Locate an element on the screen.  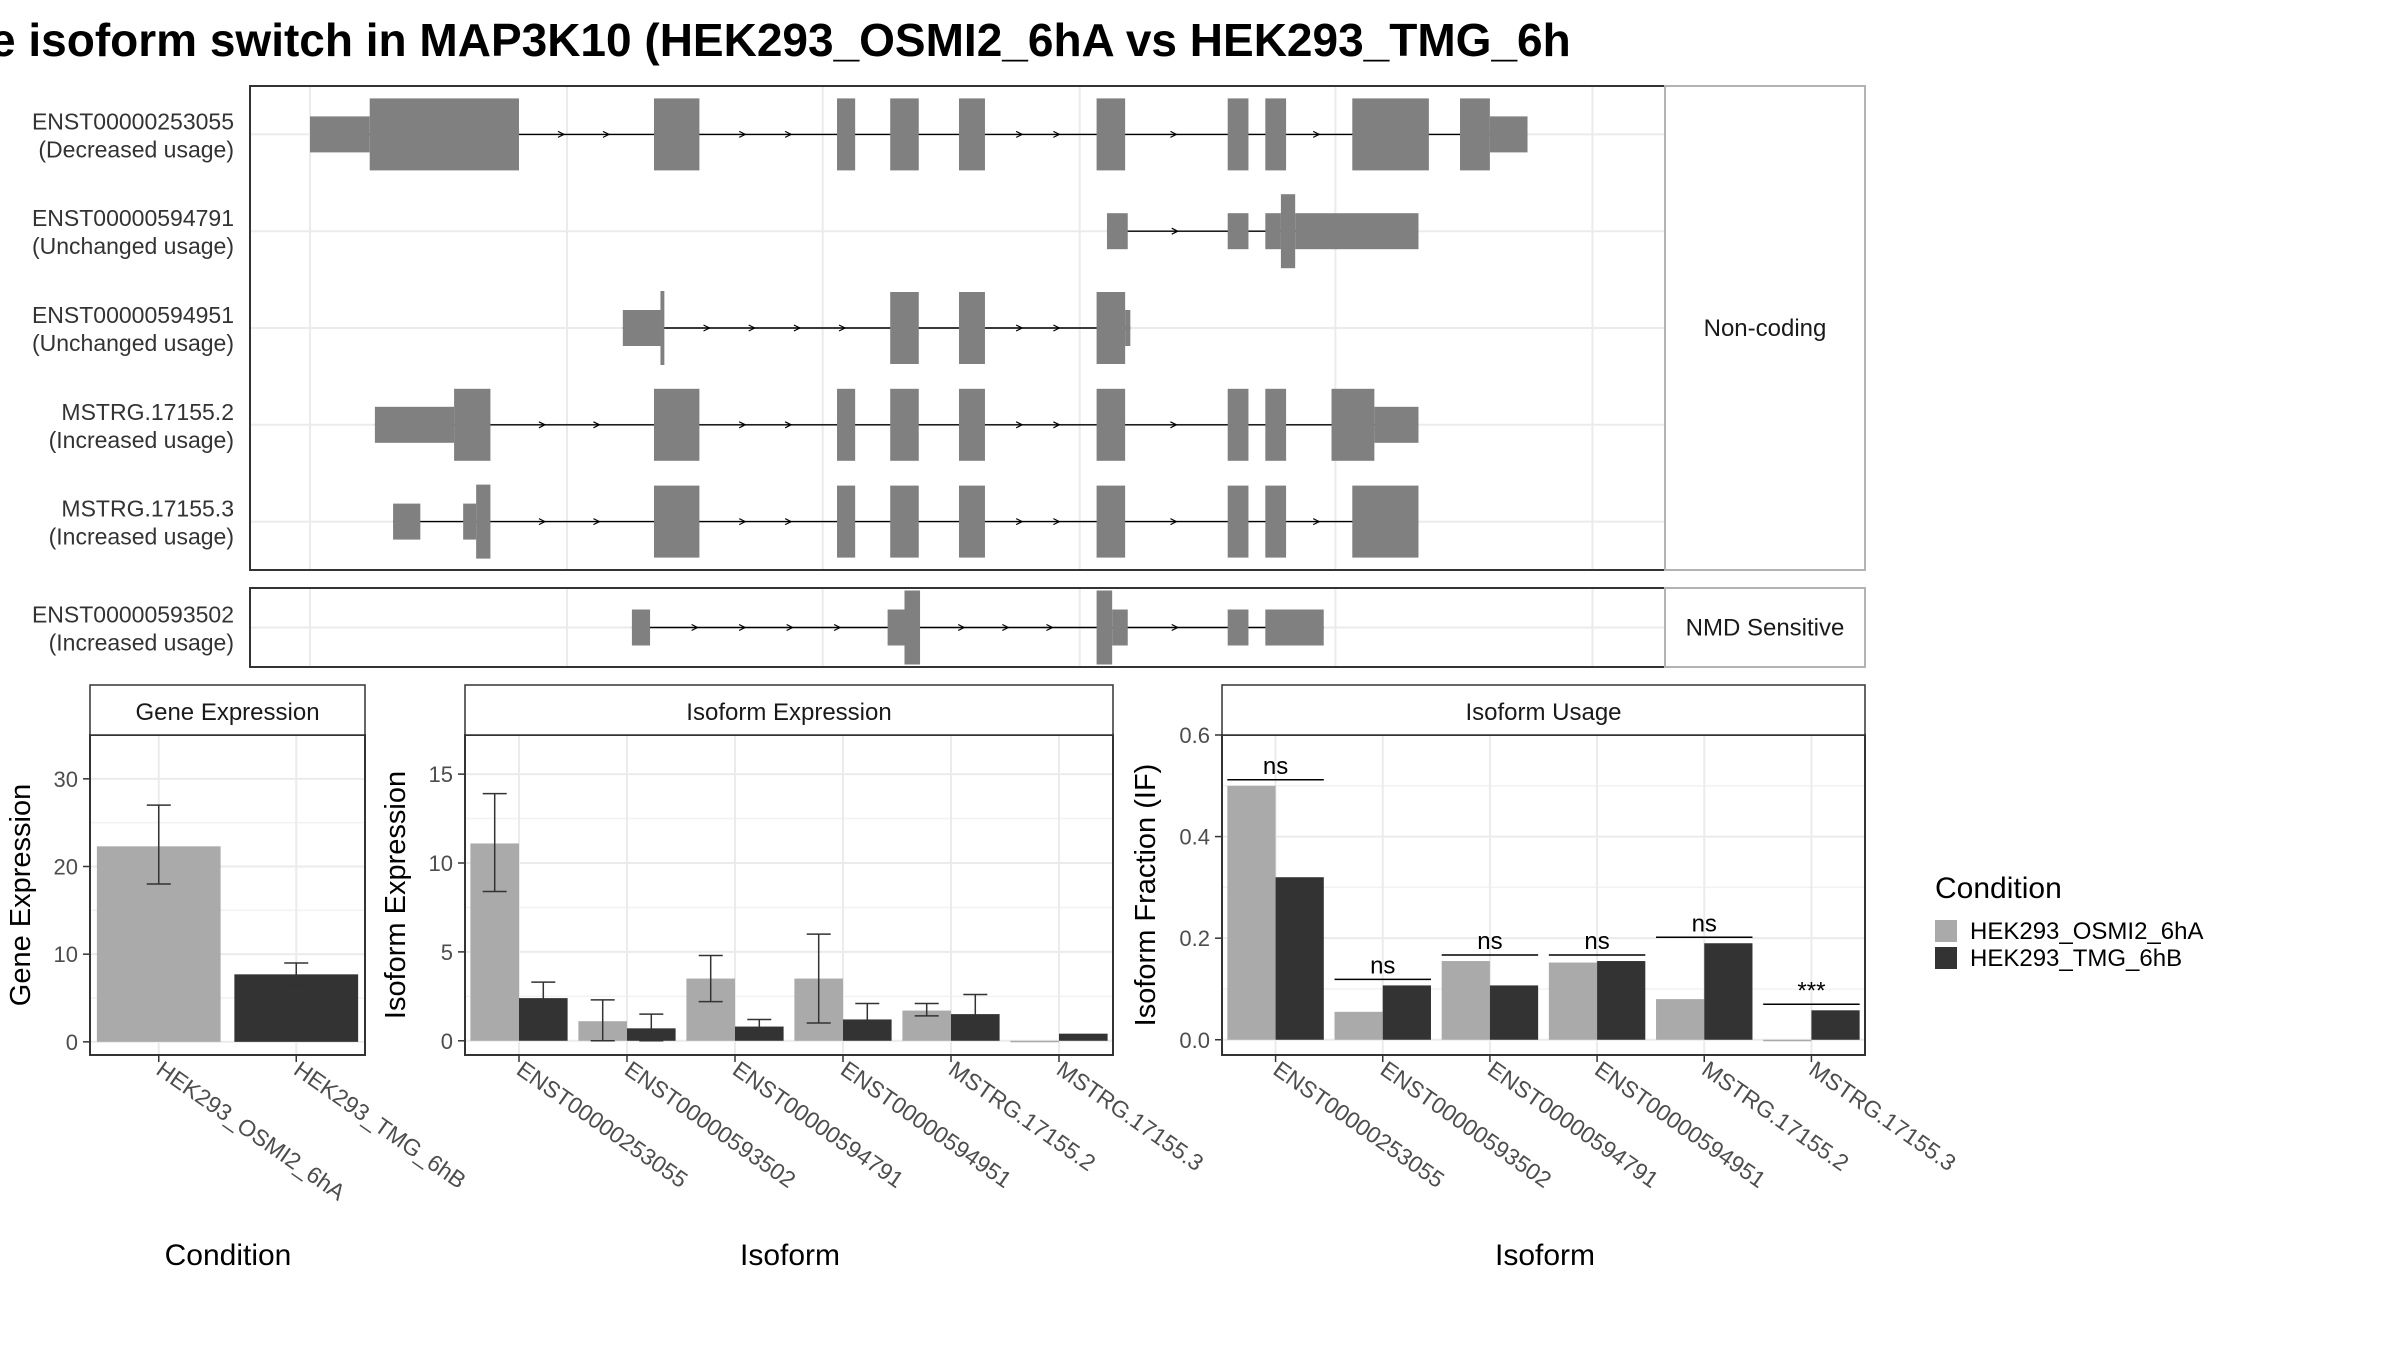
x-tick-label: ENST00000593502 is located at coordinates (1466, 1124).